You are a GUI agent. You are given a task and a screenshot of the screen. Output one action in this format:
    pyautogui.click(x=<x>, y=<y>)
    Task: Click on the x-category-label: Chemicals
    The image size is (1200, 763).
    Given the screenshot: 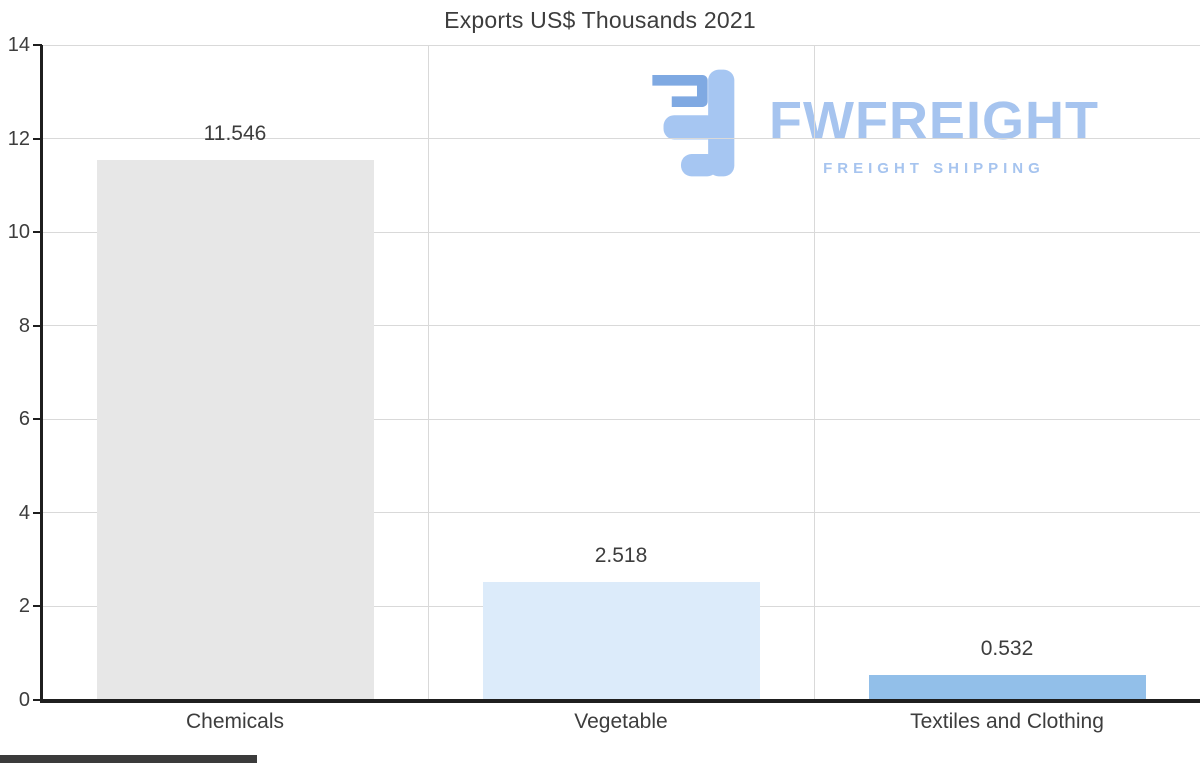 What is the action you would take?
    pyautogui.click(x=235, y=721)
    